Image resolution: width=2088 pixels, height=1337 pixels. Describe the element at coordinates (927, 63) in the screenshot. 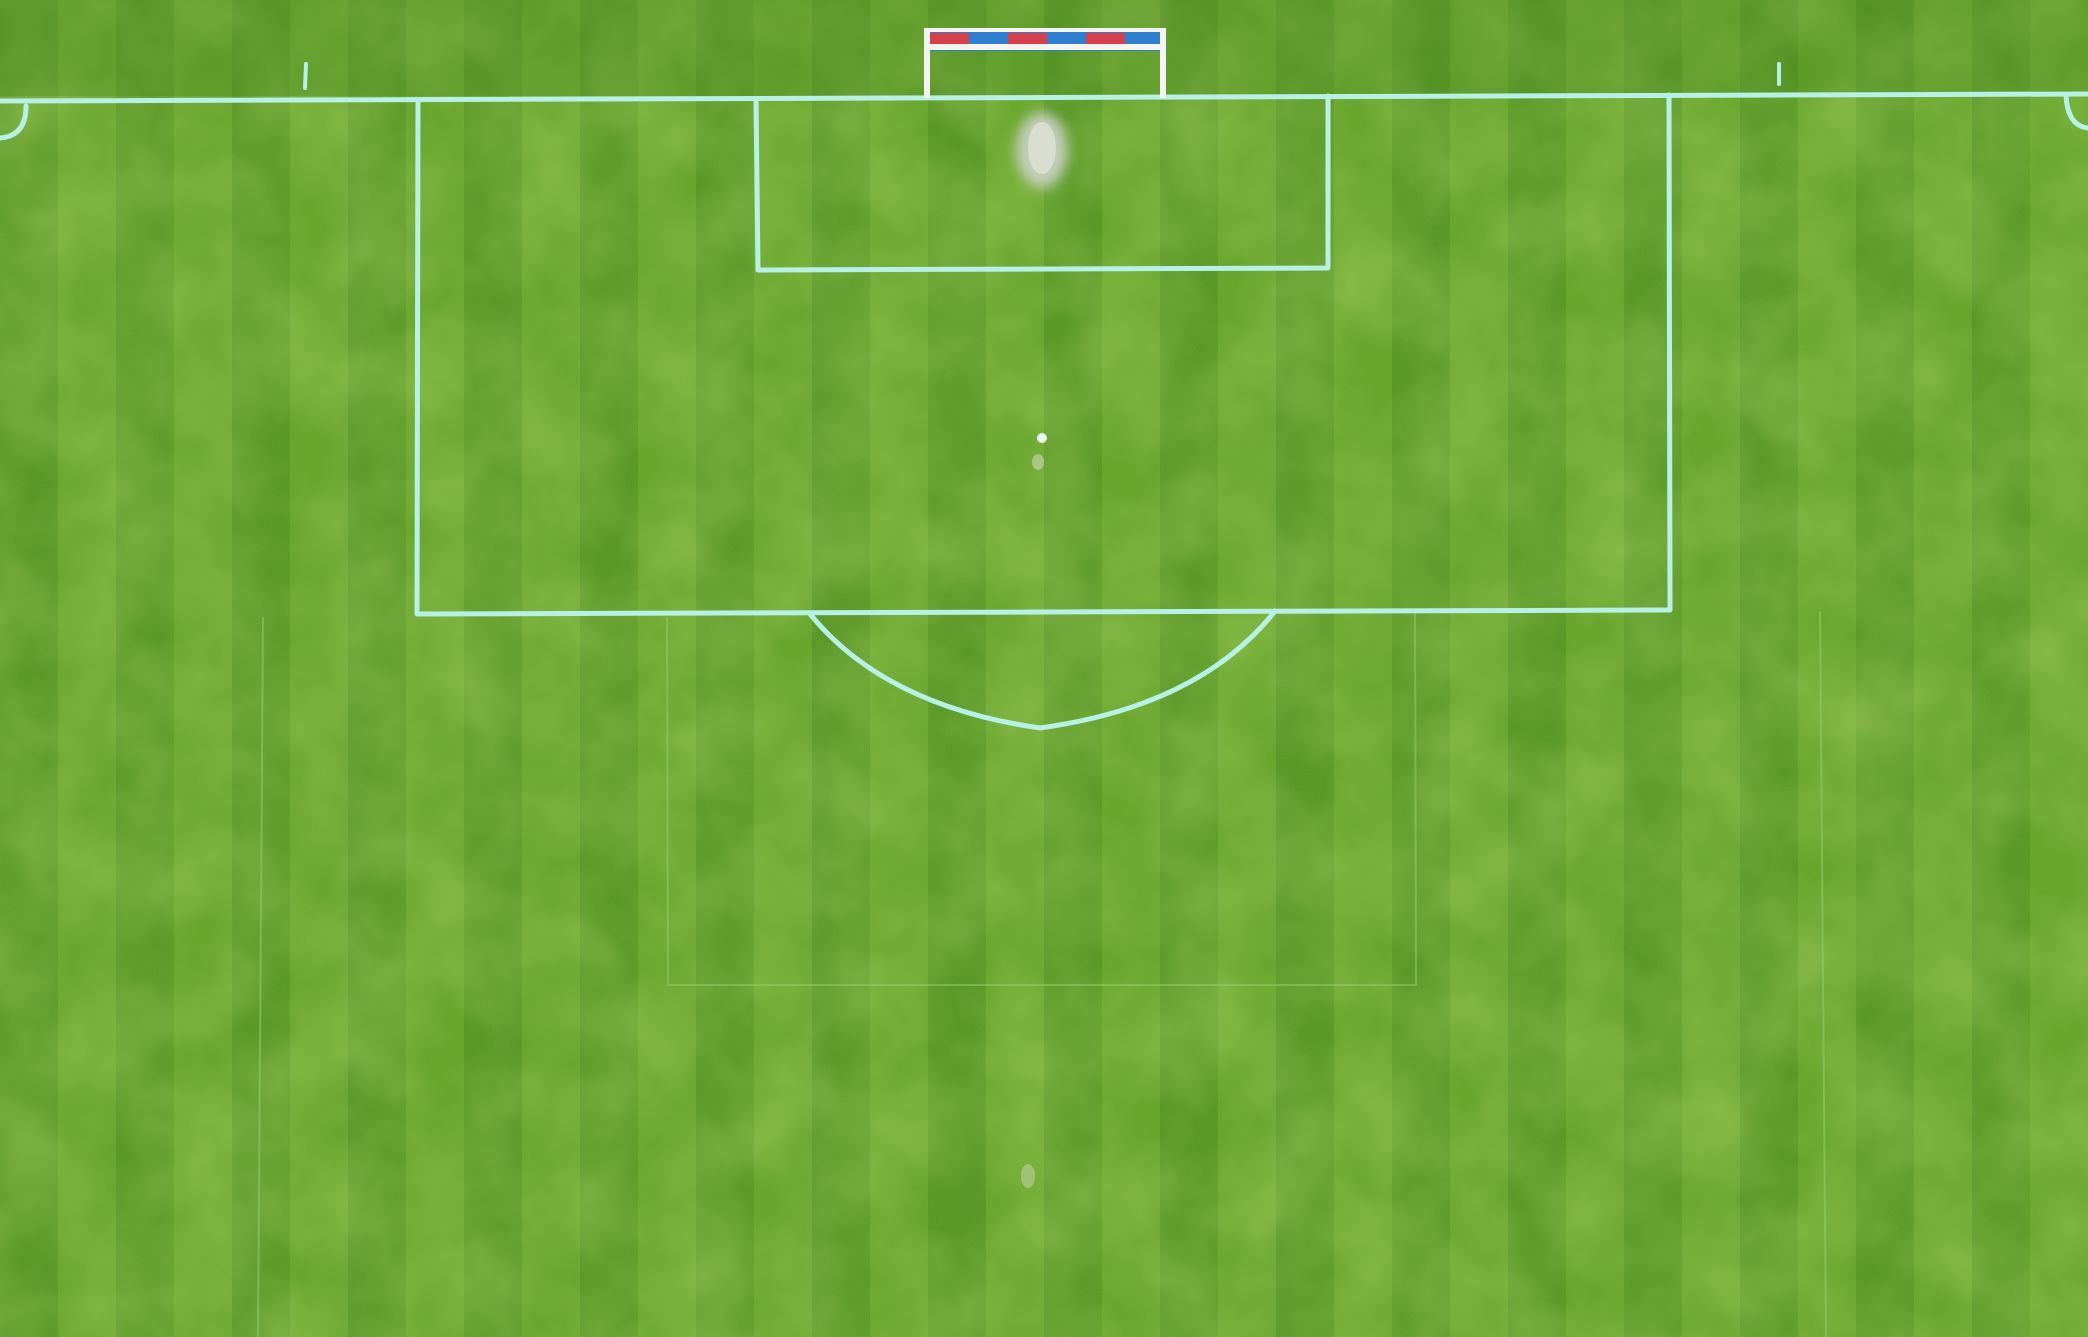

I see `goal-post-left` at that location.